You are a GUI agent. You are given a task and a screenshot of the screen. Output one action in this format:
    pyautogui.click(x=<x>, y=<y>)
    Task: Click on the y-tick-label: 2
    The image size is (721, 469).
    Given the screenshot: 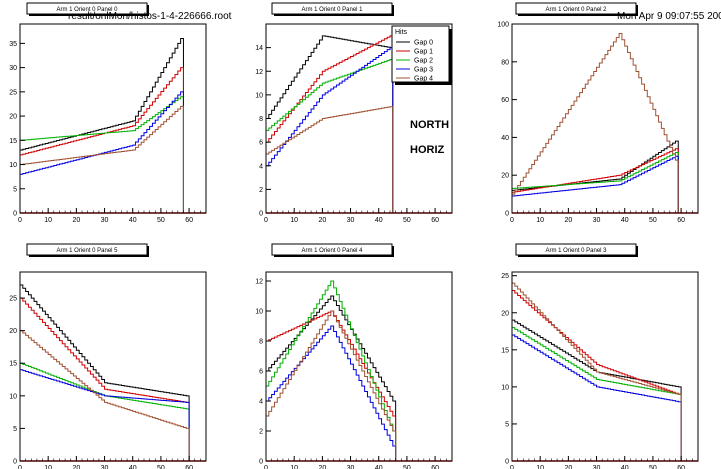 What is the action you would take?
    pyautogui.click(x=261, y=190)
    